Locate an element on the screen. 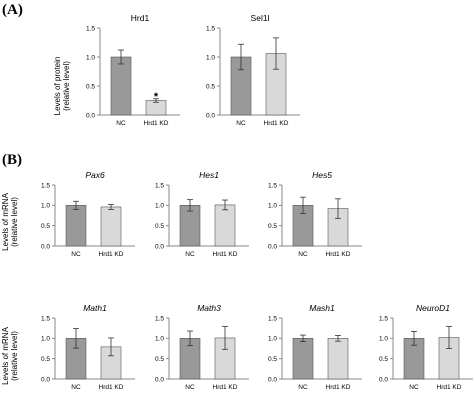  significance-marker: * is located at coordinates (156, 97).